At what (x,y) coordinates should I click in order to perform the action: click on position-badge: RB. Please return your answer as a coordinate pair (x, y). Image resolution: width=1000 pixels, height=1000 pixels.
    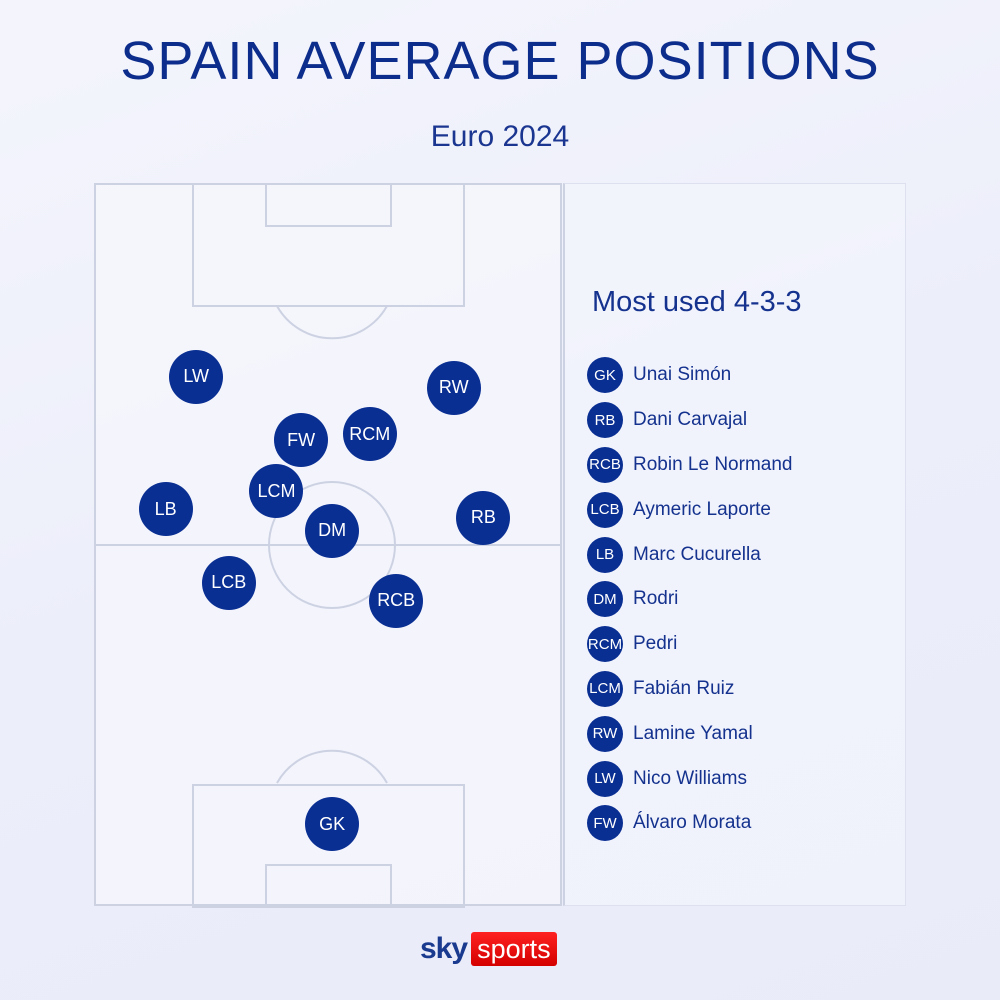
    Looking at the image, I should click on (605, 420).